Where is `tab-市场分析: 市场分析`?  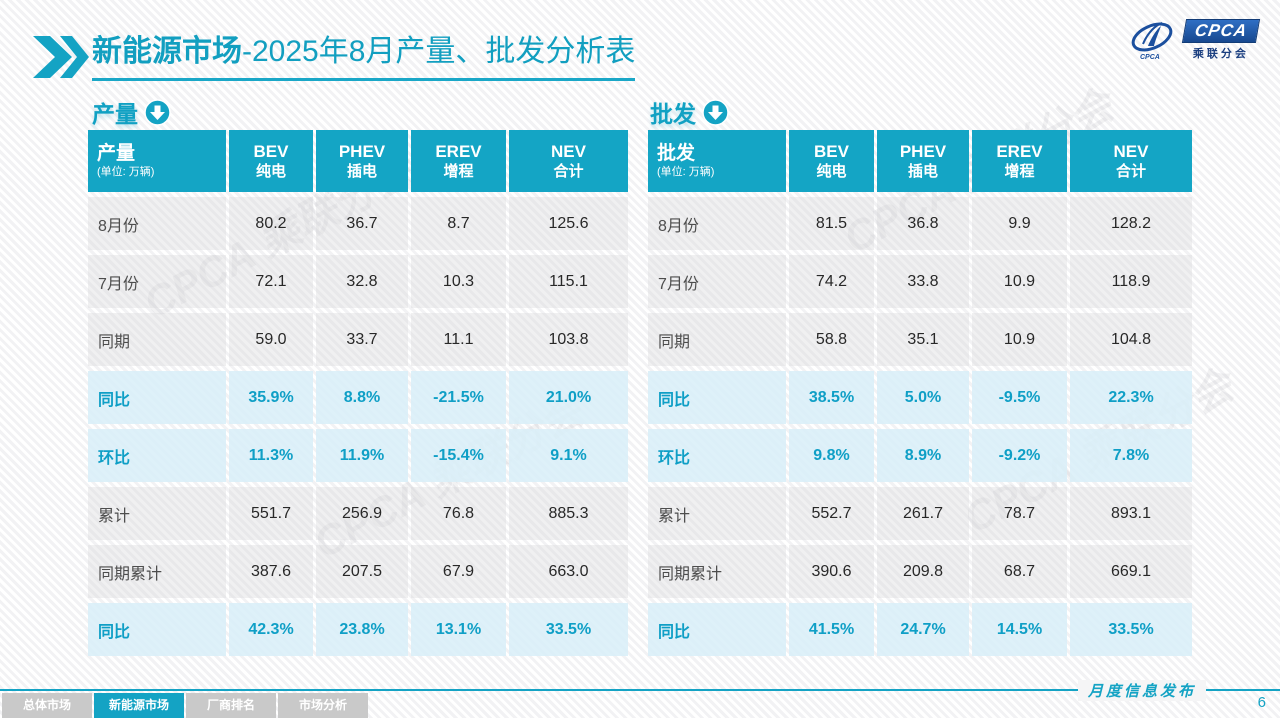
tab-市场分析: 市场分析 is located at coordinates (323, 705).